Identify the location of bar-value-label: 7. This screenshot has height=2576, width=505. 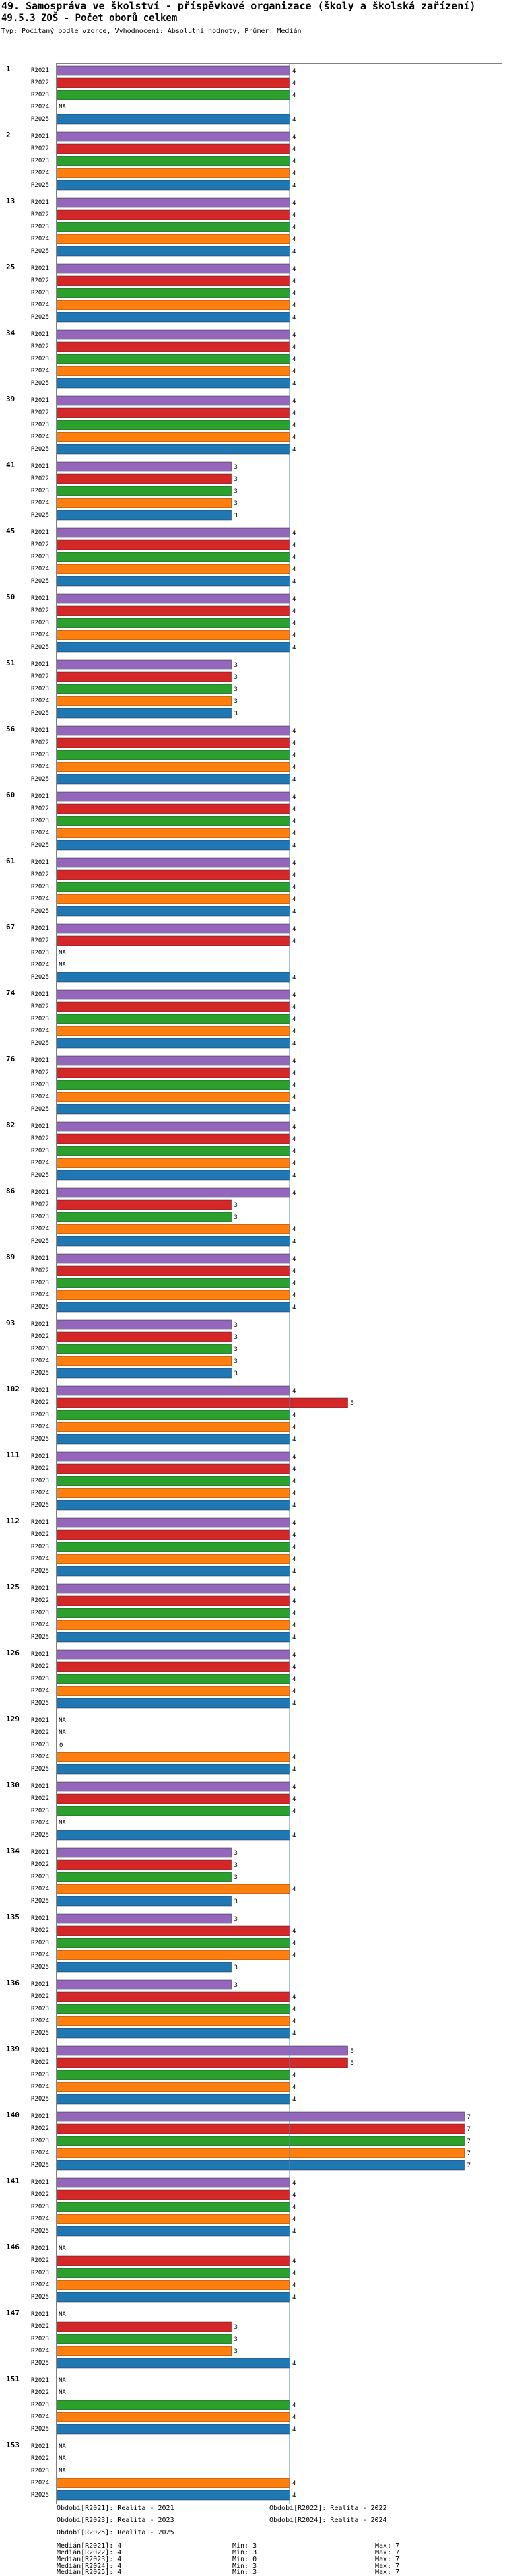
(469, 2117).